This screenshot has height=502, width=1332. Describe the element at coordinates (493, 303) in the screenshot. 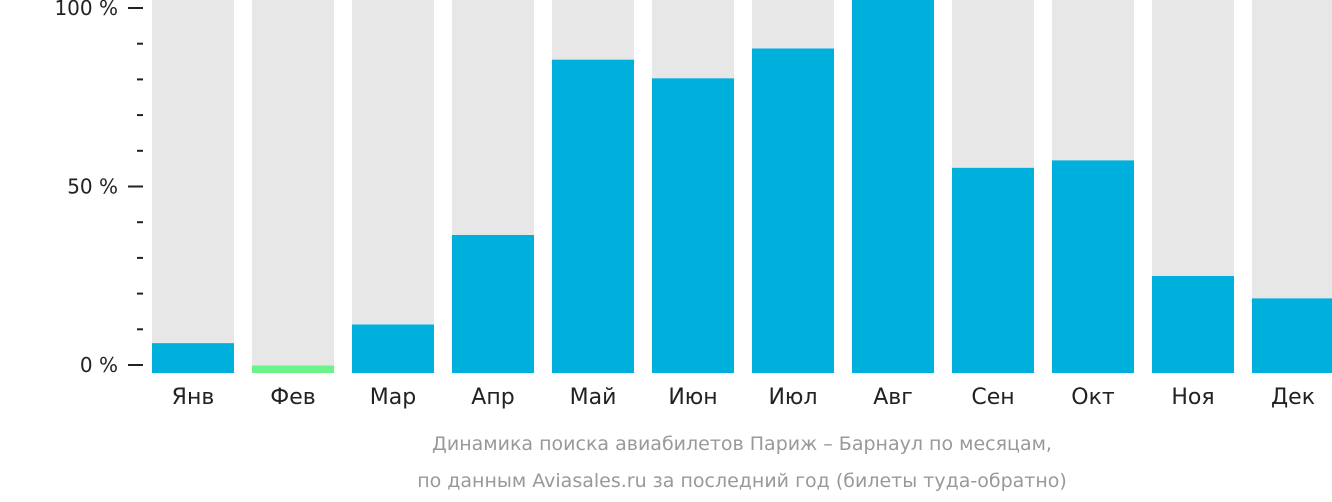

I see `bar-Апр` at that location.